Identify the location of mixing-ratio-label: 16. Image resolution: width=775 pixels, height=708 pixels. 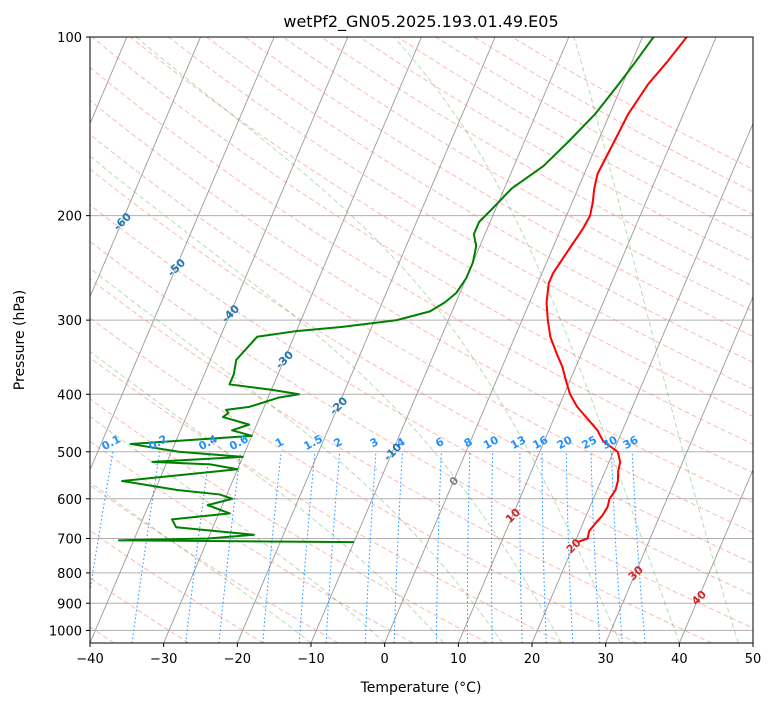
(541, 442).